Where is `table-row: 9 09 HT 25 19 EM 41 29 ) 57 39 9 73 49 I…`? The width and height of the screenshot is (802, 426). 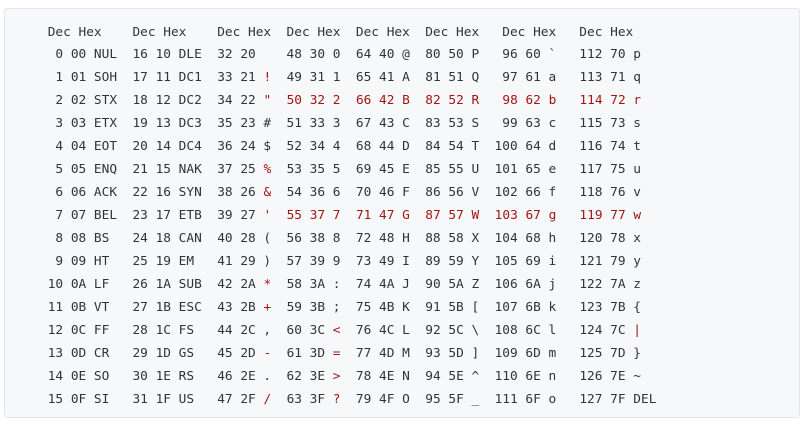 table-row: 9 09 HT 25 19 EM 41 29 ) 57 39 9 73 49 I… is located at coordinates (340, 262).